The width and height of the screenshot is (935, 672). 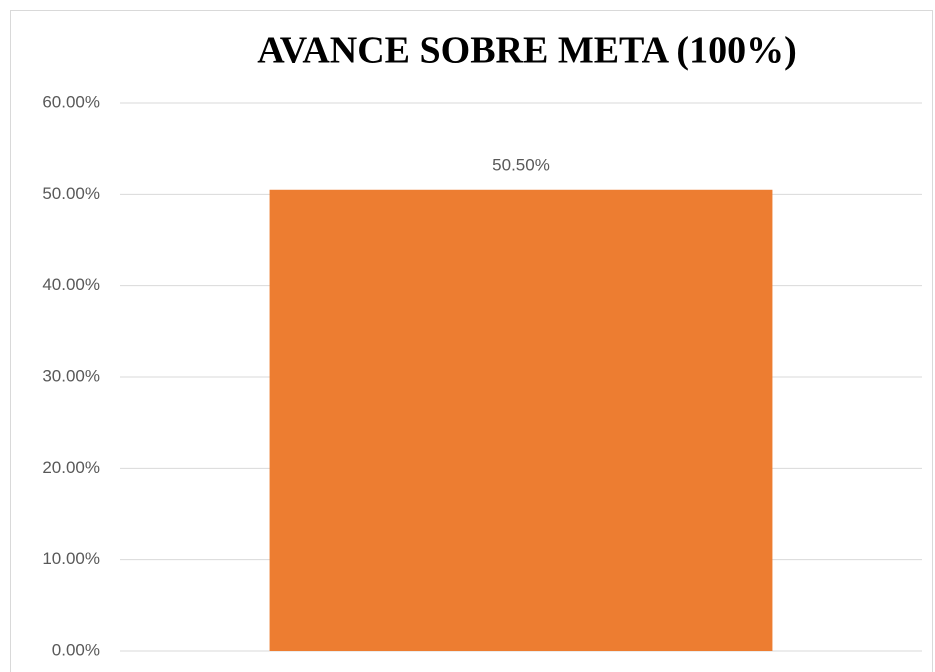 What do you see at coordinates (526, 51) in the screenshot?
I see `chart-title: AVANCE SOBRE META (100%)` at bounding box center [526, 51].